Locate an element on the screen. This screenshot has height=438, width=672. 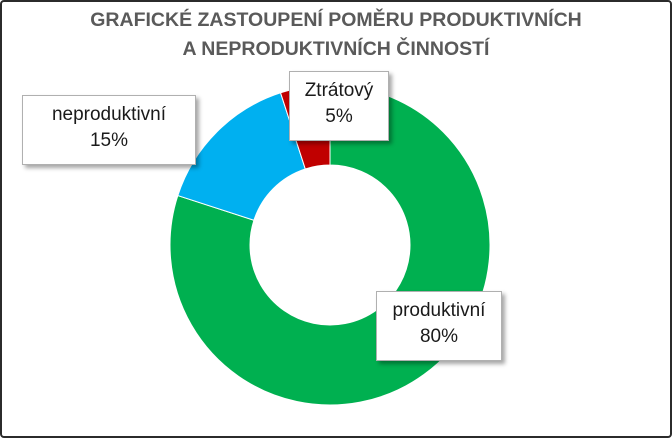
data-label-category: produktivní is located at coordinates (439, 310).